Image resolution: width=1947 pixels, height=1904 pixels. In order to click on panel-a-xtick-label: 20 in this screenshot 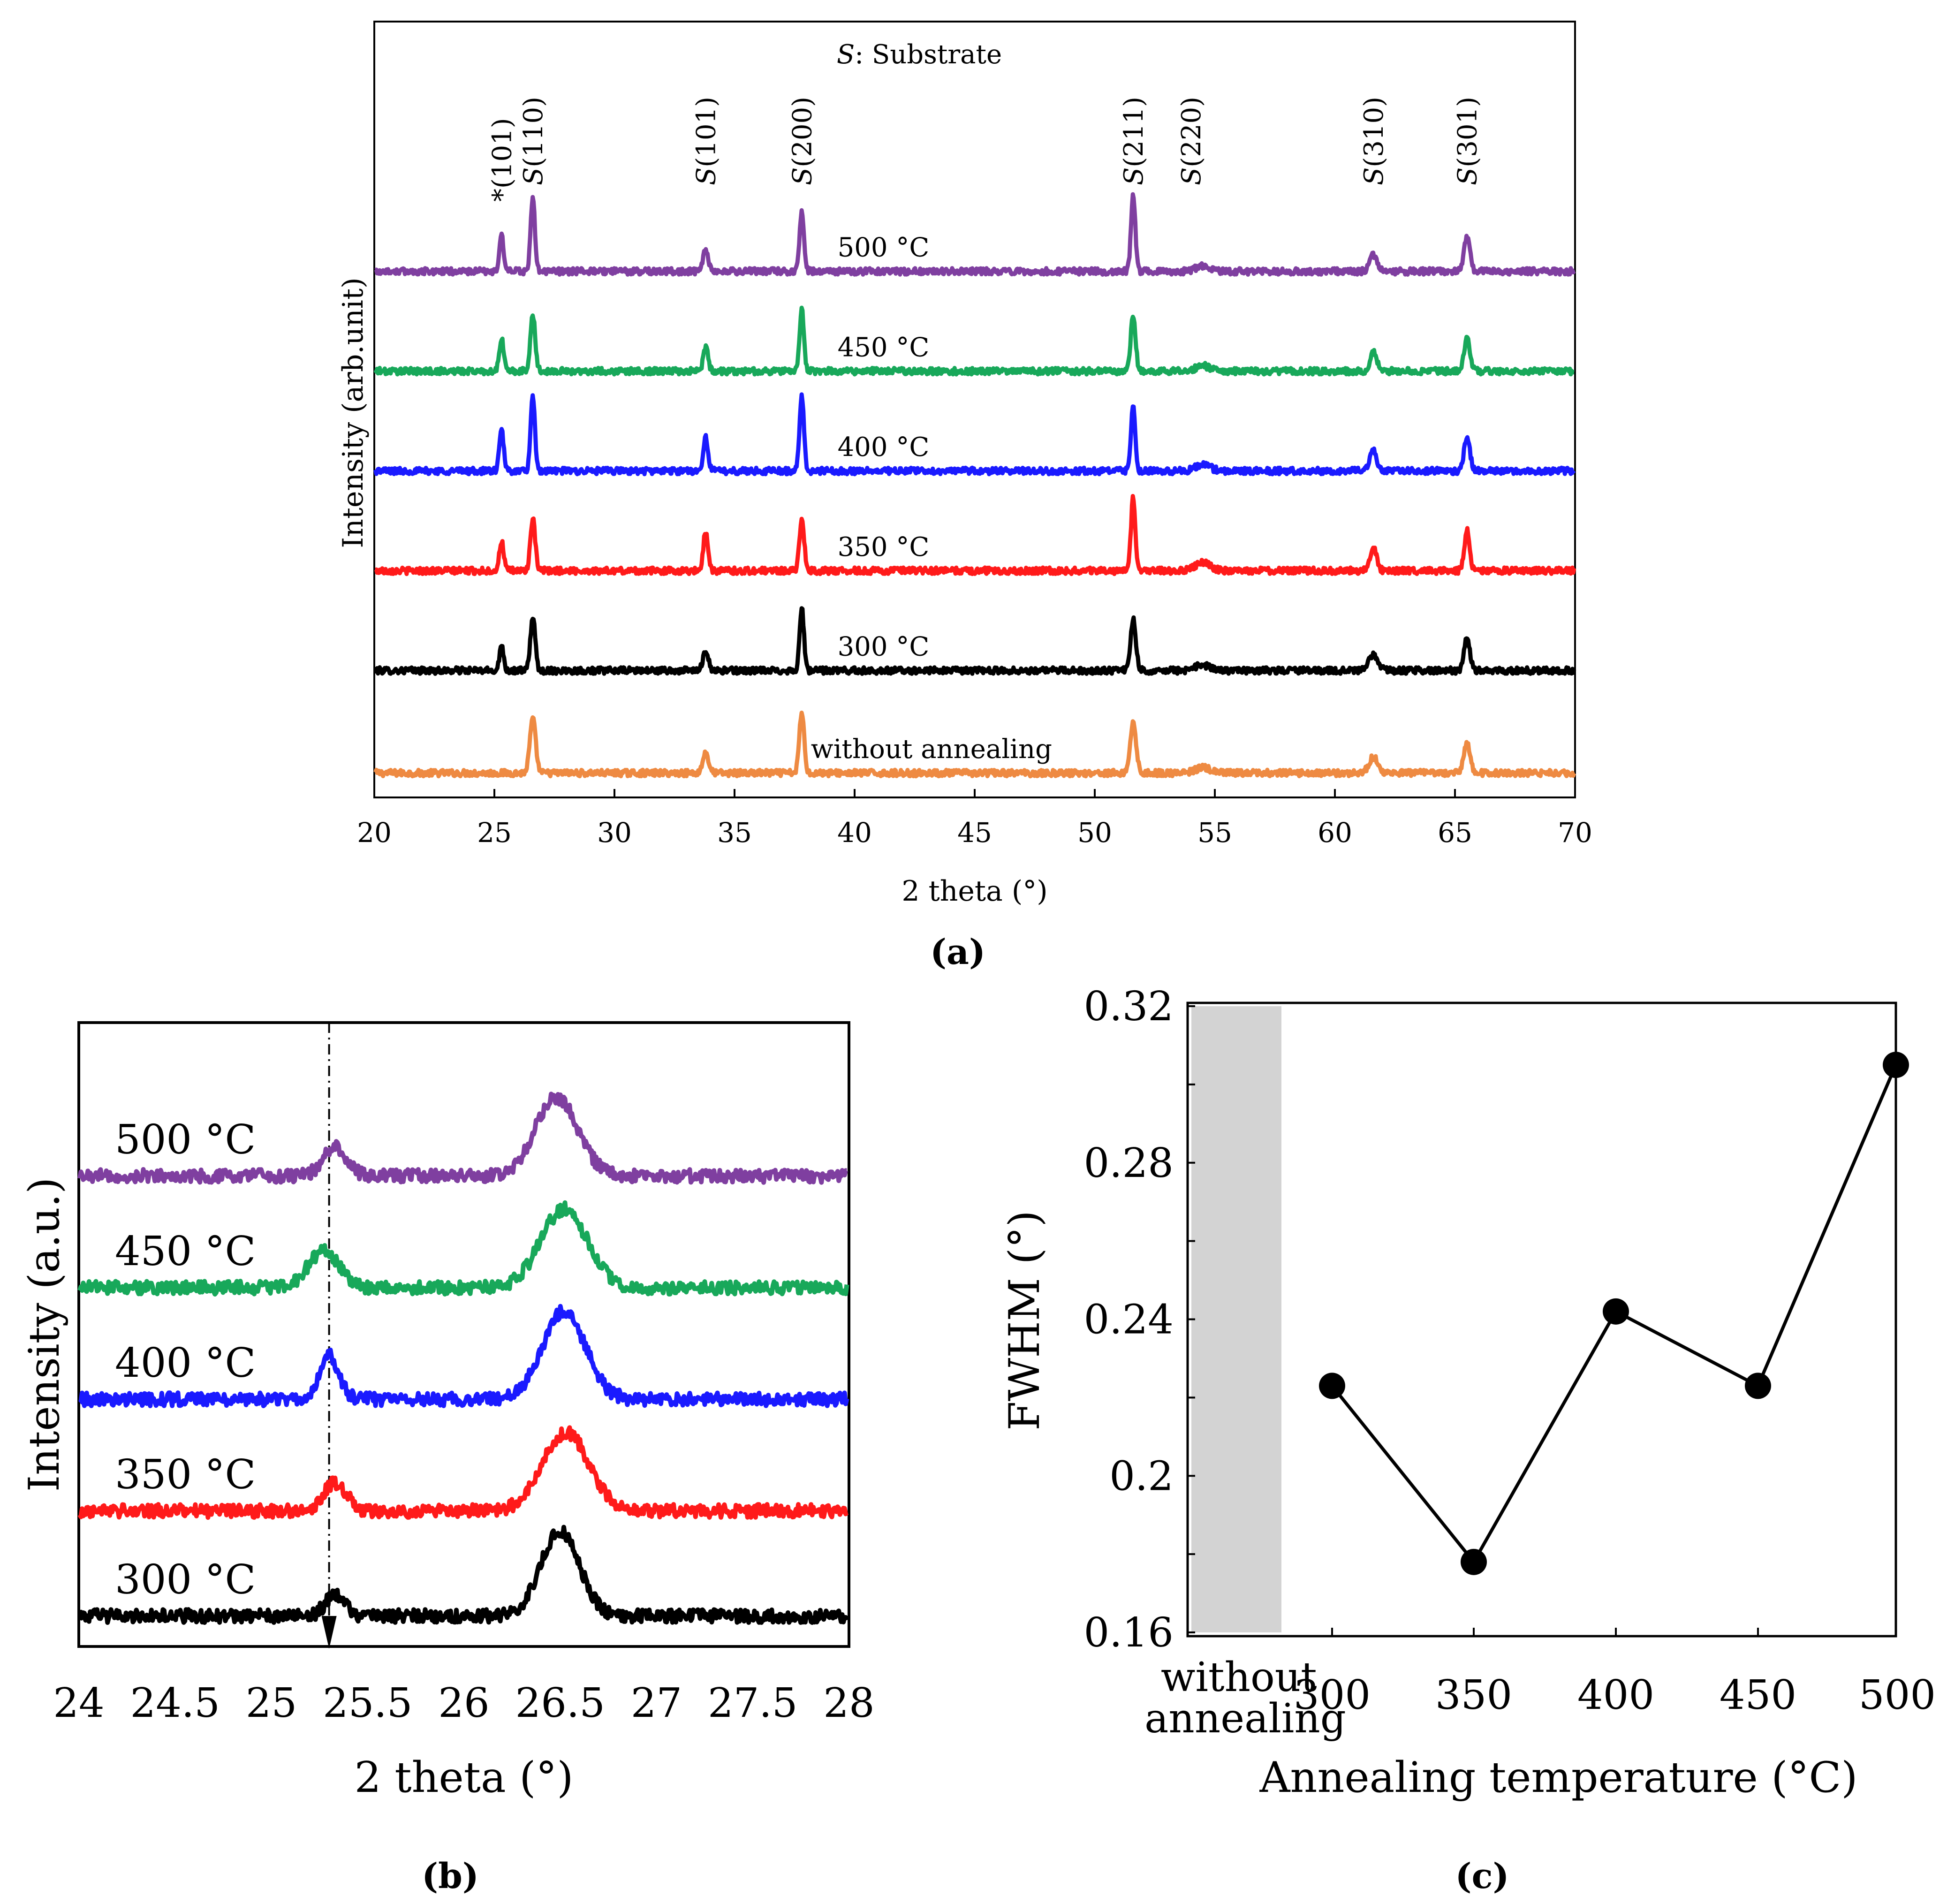, I will do `click(374, 833)`.